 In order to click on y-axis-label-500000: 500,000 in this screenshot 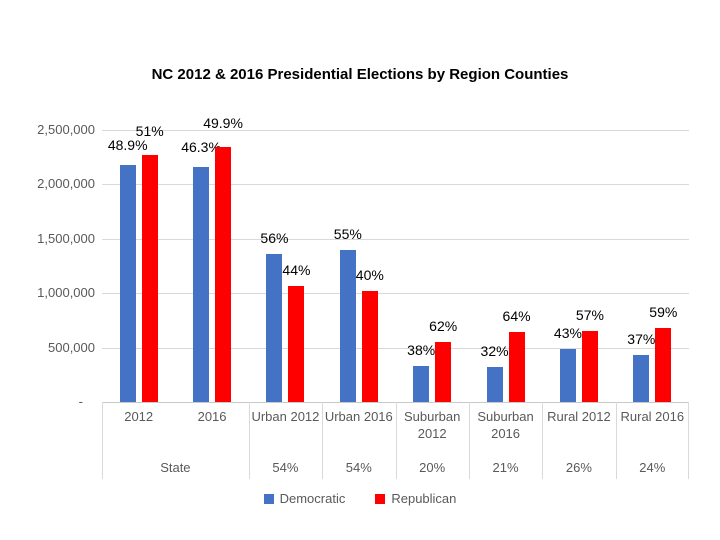, I will do `click(71, 347)`.